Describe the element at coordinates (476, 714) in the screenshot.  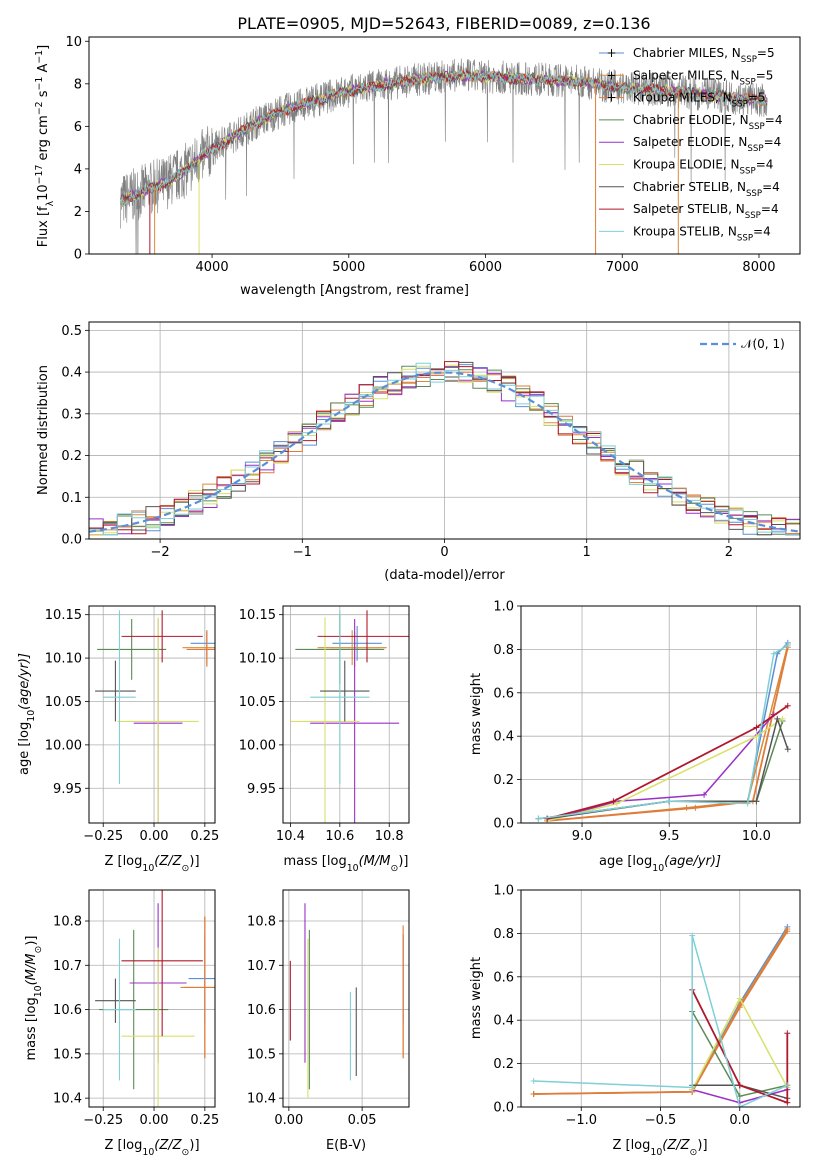
I see `y-axis-label: mass weight` at that location.